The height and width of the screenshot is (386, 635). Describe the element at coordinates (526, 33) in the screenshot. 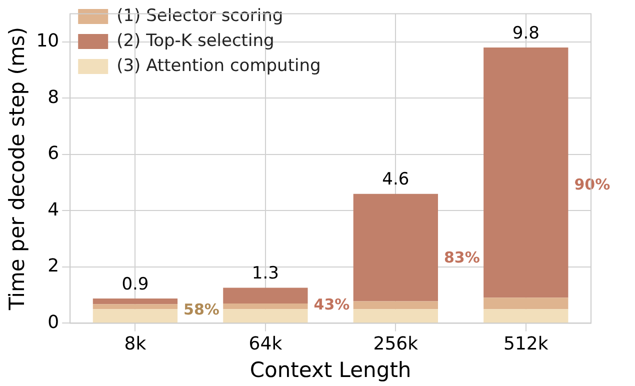

I see `total-label: 9.8` at that location.